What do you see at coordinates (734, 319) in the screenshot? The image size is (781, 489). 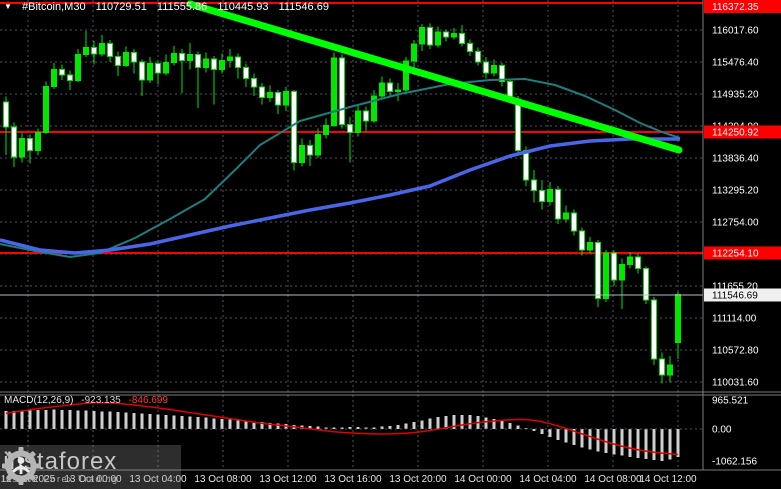 I see `svg-text: 111114.00` at bounding box center [734, 319].